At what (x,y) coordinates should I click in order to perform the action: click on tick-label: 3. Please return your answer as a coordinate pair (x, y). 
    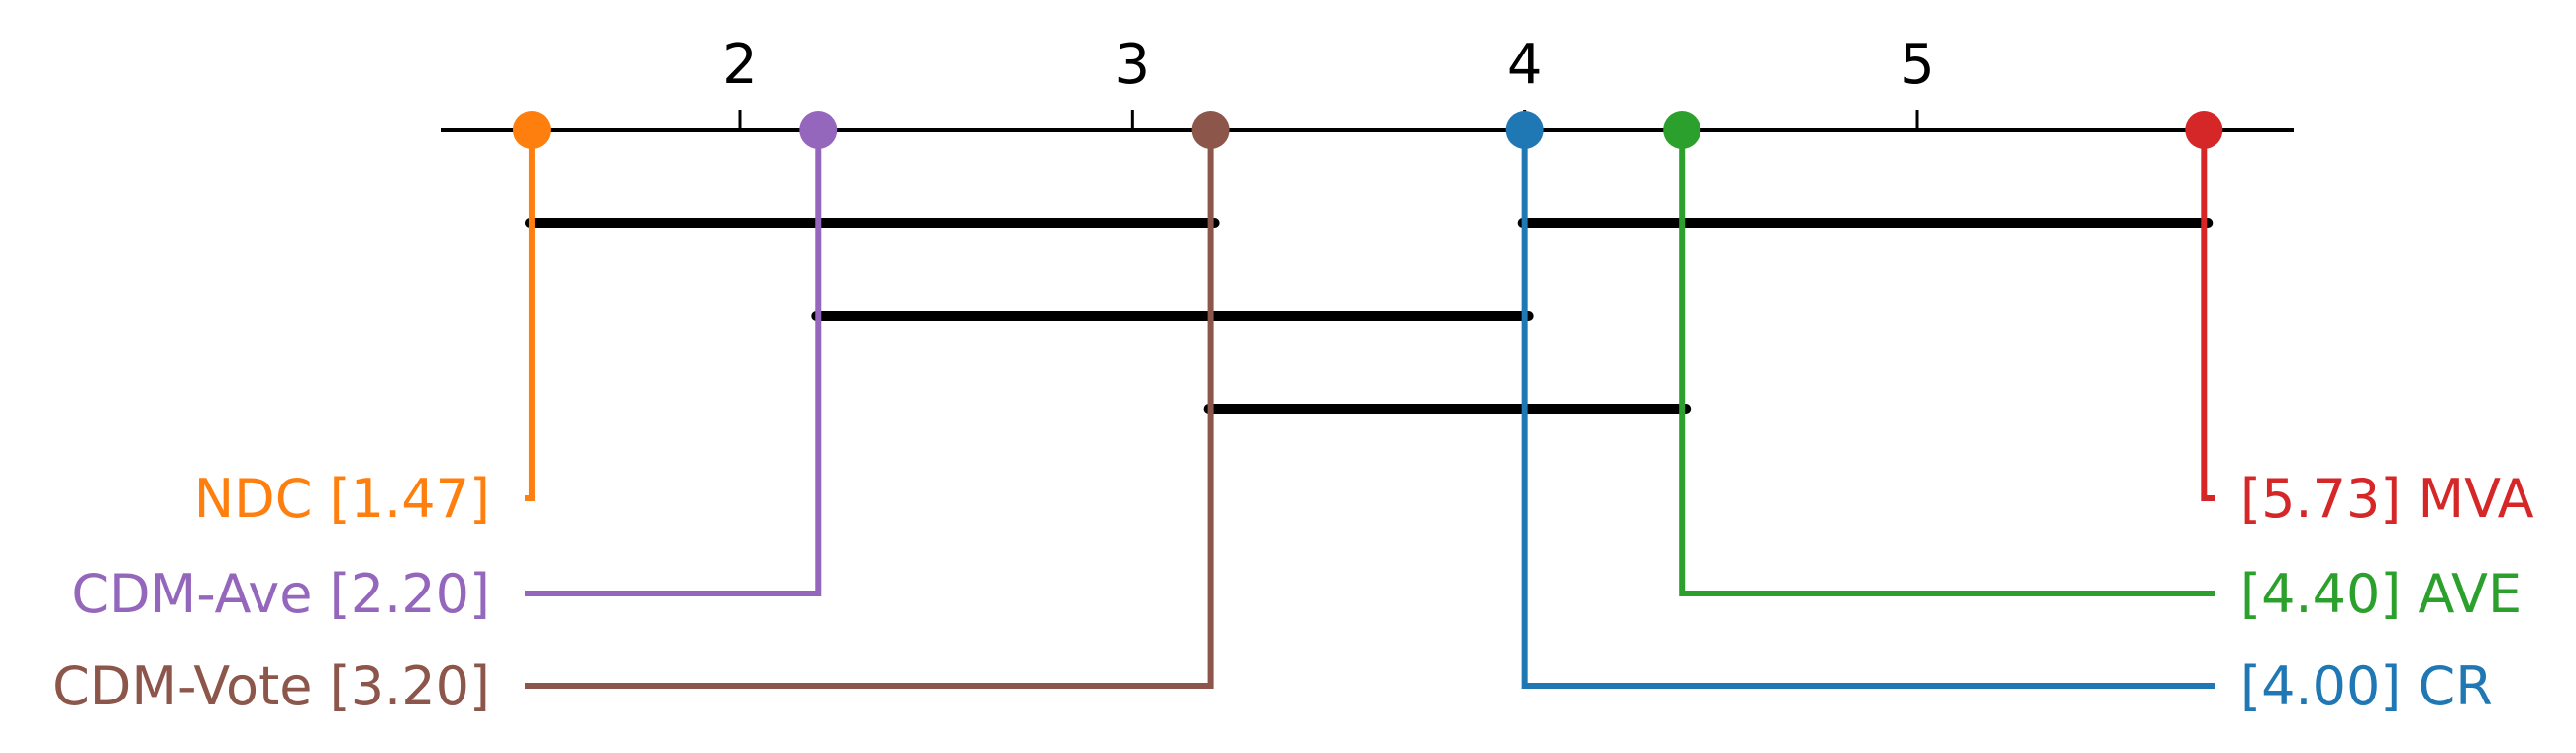
    Looking at the image, I should click on (1133, 65).